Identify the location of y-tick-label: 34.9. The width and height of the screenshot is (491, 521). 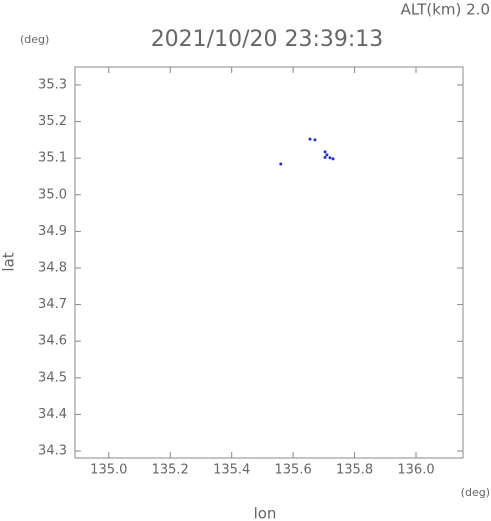
(52, 231).